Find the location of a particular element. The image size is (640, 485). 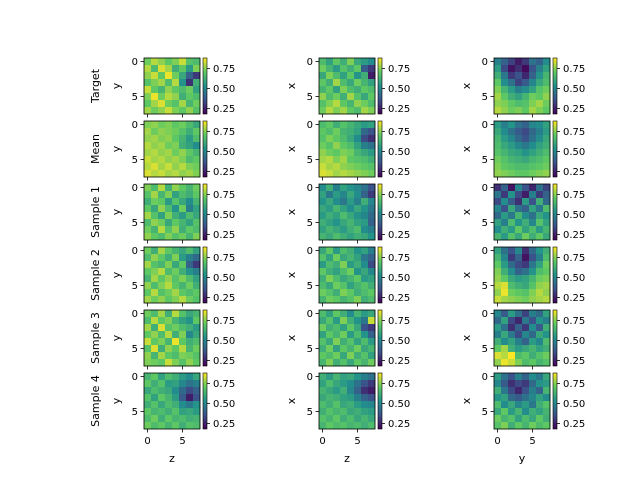

colorbar-tick-label: 0.50 is located at coordinates (399, 89).